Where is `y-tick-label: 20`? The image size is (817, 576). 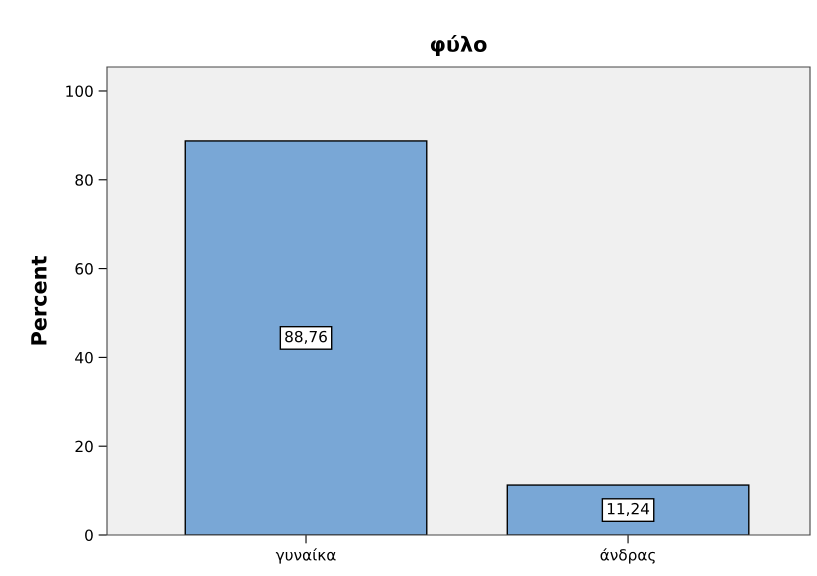
y-tick-label: 20 is located at coordinates (84, 446).